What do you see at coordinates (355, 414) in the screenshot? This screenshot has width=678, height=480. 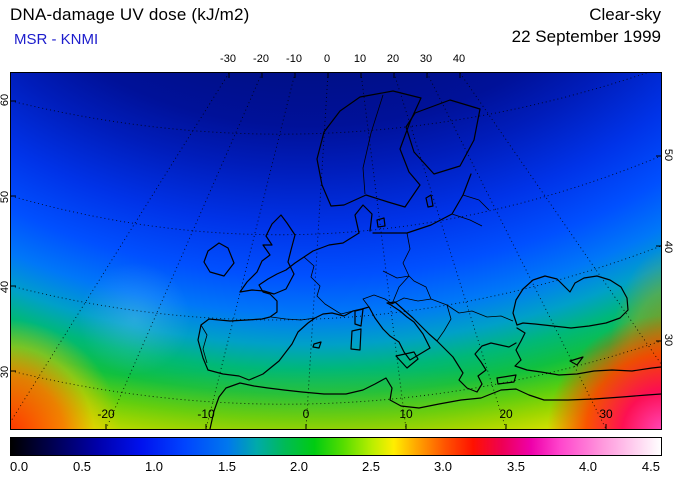 I see `bottom-axis-labels: -20 -10 0 10 20 30` at bounding box center [355, 414].